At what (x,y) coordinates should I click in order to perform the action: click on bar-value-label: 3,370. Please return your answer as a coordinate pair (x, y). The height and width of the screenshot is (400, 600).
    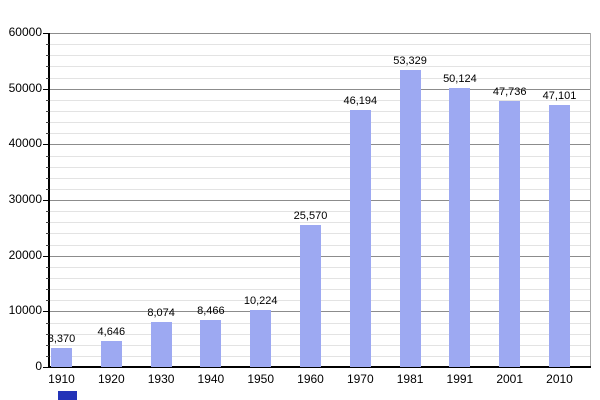
    Looking at the image, I should click on (61, 339).